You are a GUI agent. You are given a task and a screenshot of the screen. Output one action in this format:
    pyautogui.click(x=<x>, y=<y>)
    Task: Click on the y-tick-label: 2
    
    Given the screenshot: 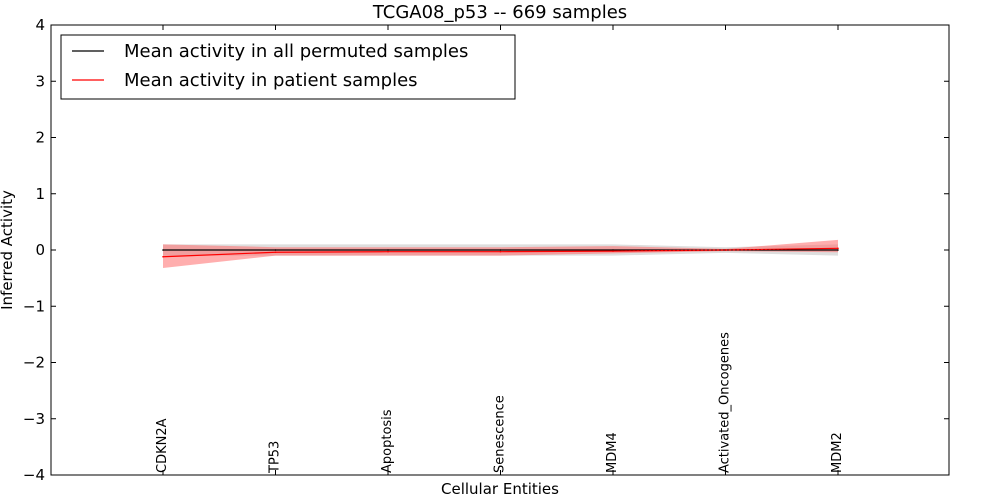 What is the action you would take?
    pyautogui.click(x=40, y=138)
    